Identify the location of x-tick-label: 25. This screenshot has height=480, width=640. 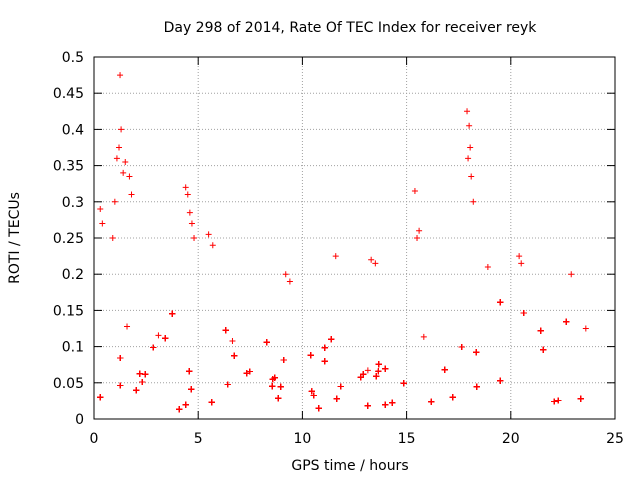
(615, 439).